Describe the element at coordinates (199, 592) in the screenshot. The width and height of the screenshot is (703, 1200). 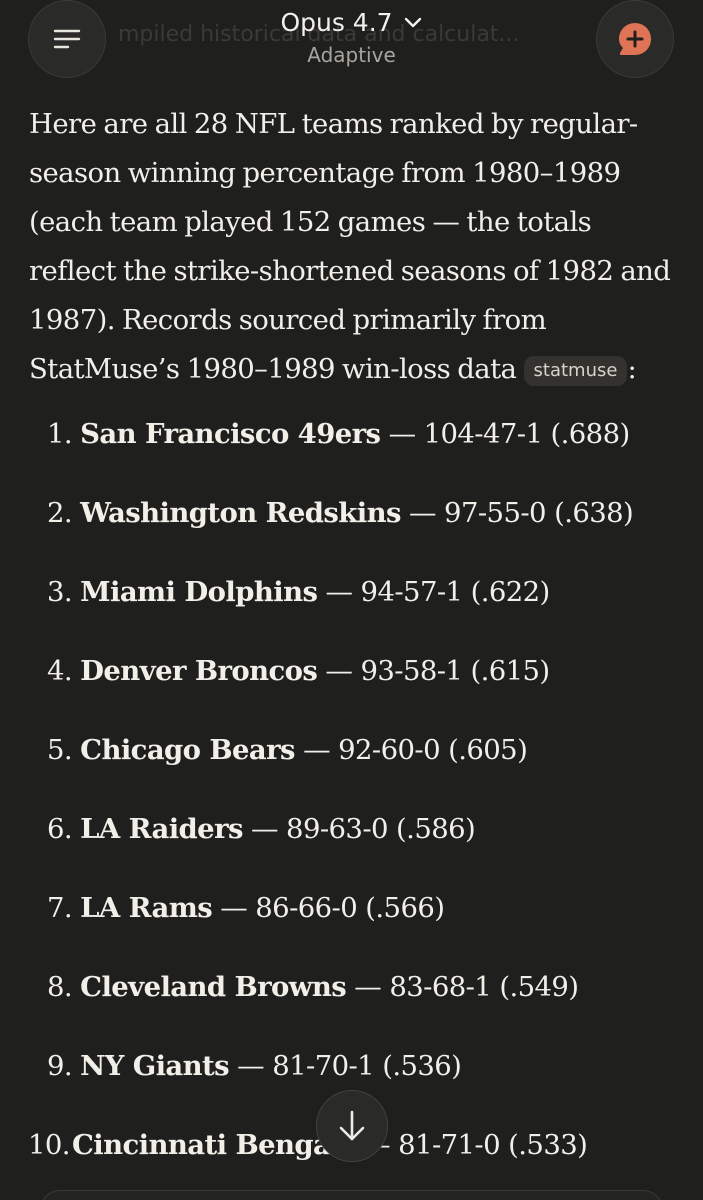
I see `team-name: Miami Dolphins` at that location.